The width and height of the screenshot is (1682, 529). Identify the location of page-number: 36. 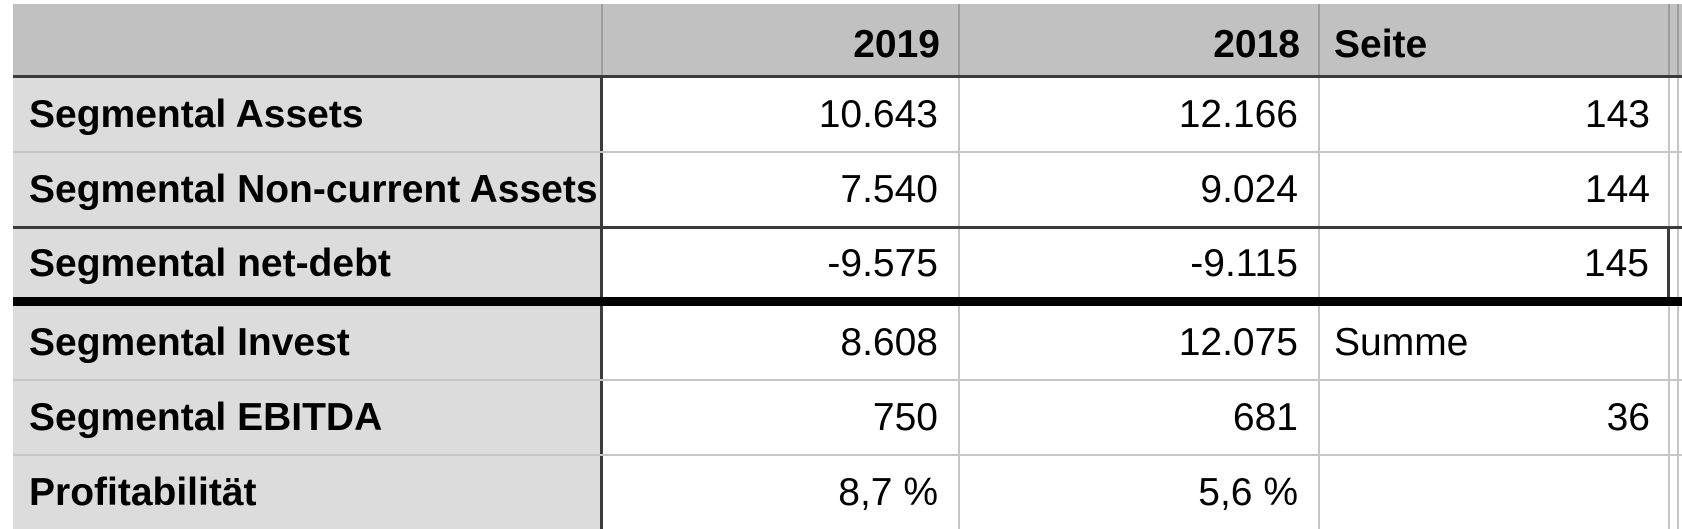
(1495, 417).